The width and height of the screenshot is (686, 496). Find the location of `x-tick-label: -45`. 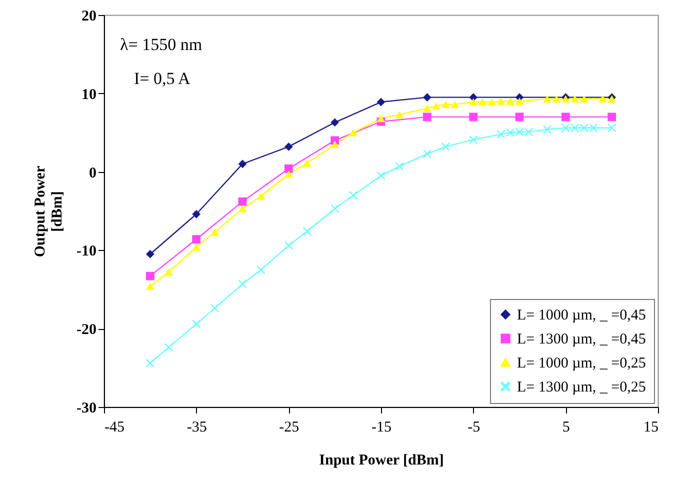

x-tick-label: -45 is located at coordinates (114, 428).